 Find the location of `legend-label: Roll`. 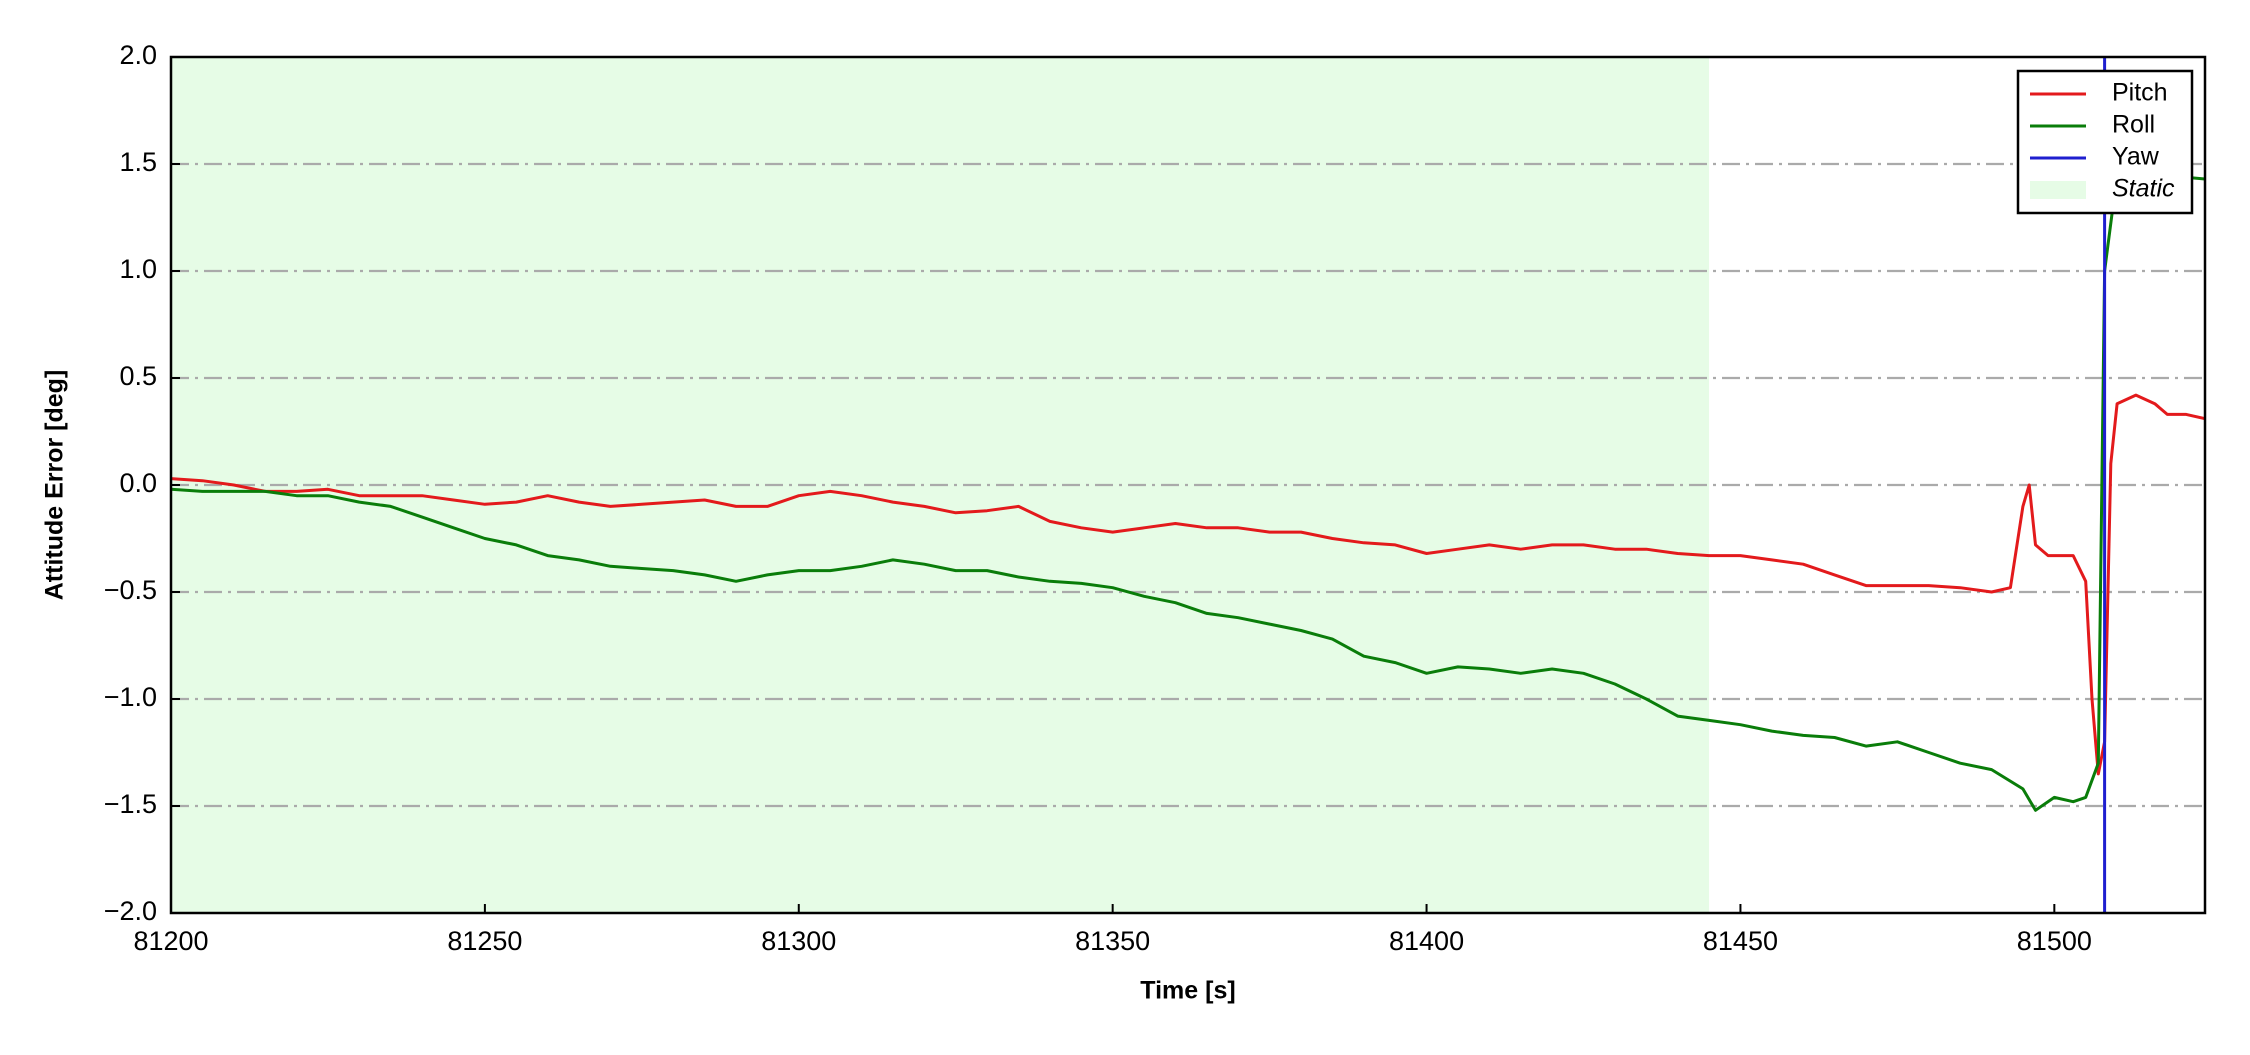

legend-label: Roll is located at coordinates (2133, 125).